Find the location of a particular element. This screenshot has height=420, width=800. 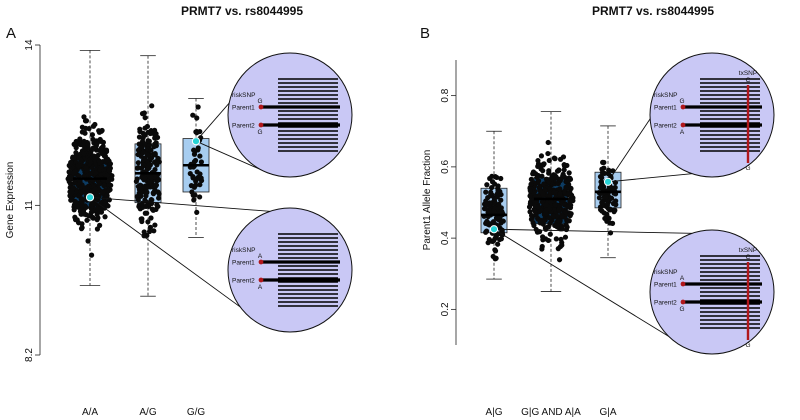

risk-allele-top: G is located at coordinates (259, 101).